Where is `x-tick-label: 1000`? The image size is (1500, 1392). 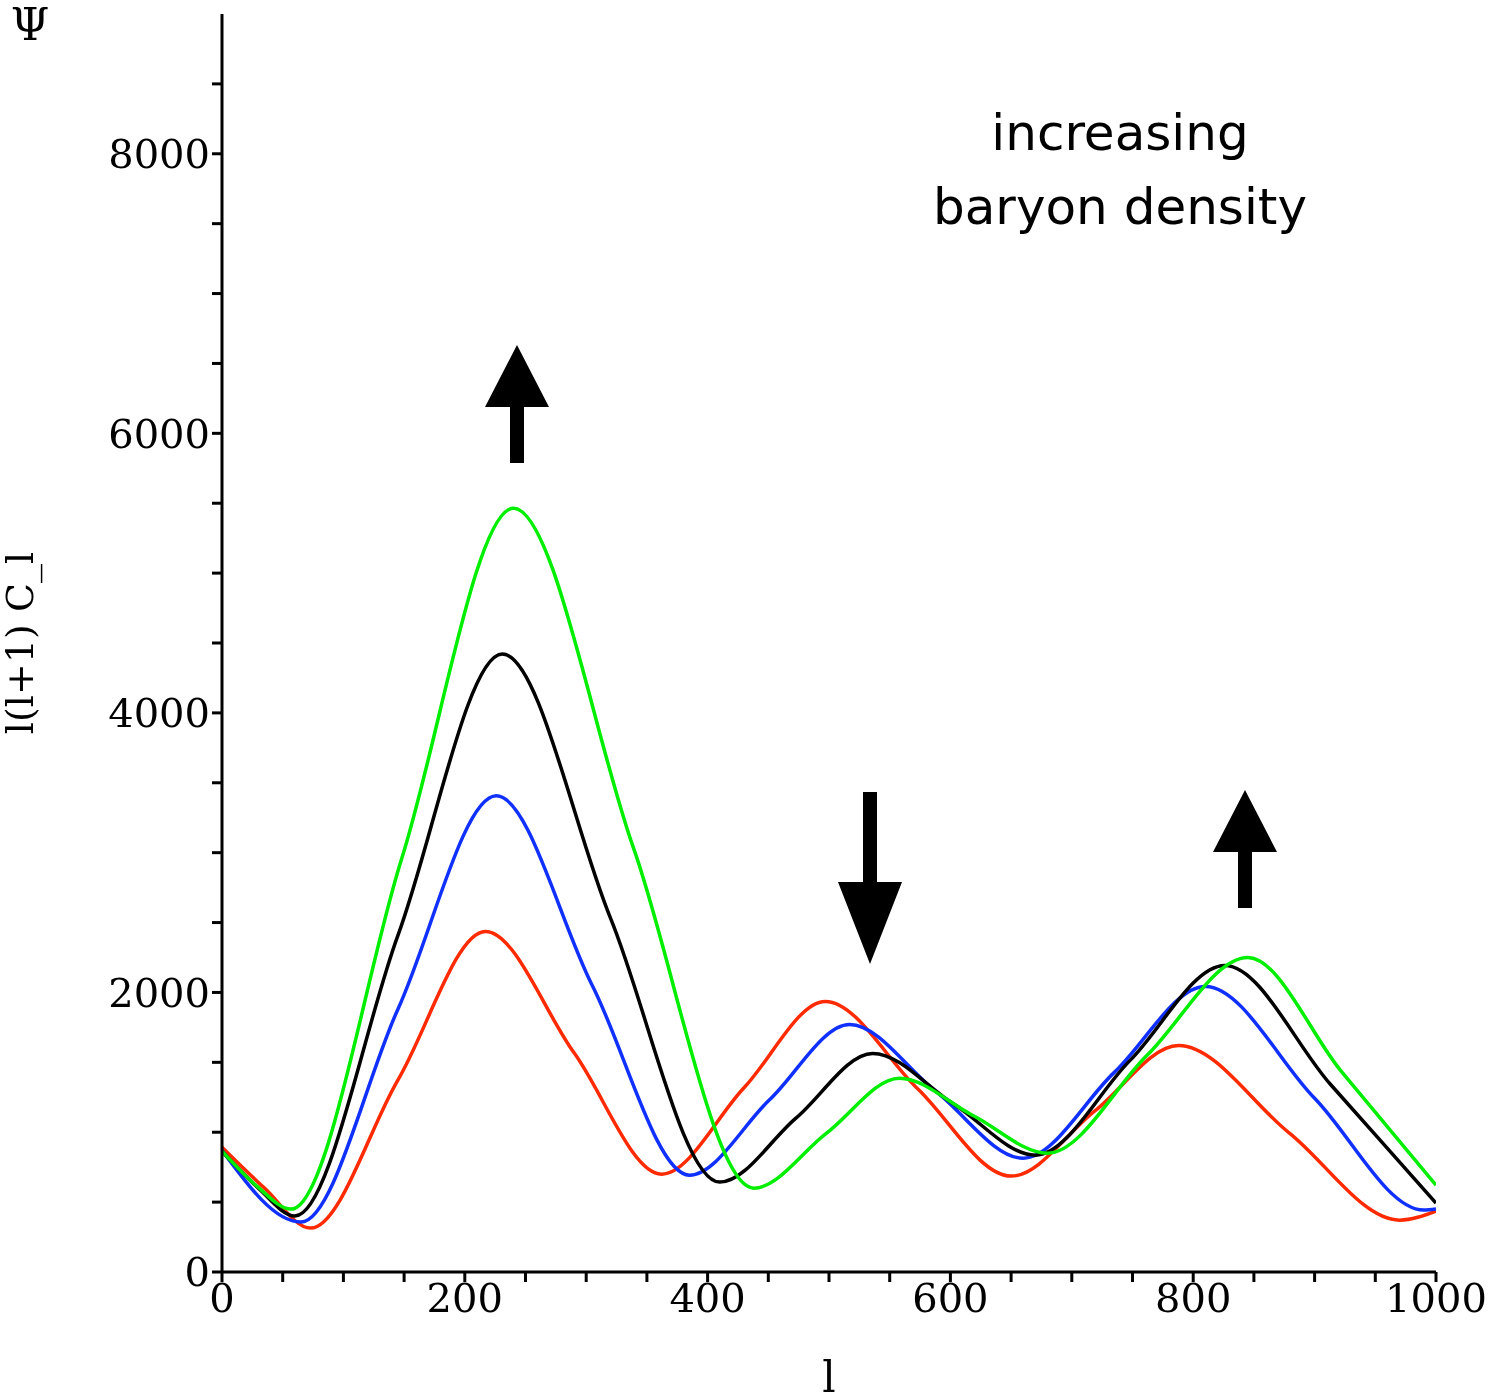 x-tick-label: 1000 is located at coordinates (1436, 1298).